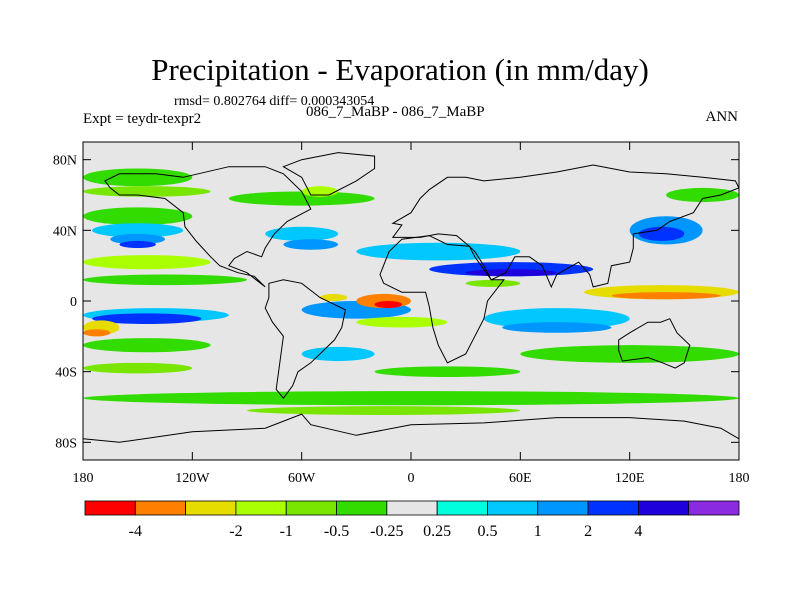 The width and height of the screenshot is (800, 600). What do you see at coordinates (487, 531) in the screenshot?
I see `colorbar-label-6: 0.5` at bounding box center [487, 531].